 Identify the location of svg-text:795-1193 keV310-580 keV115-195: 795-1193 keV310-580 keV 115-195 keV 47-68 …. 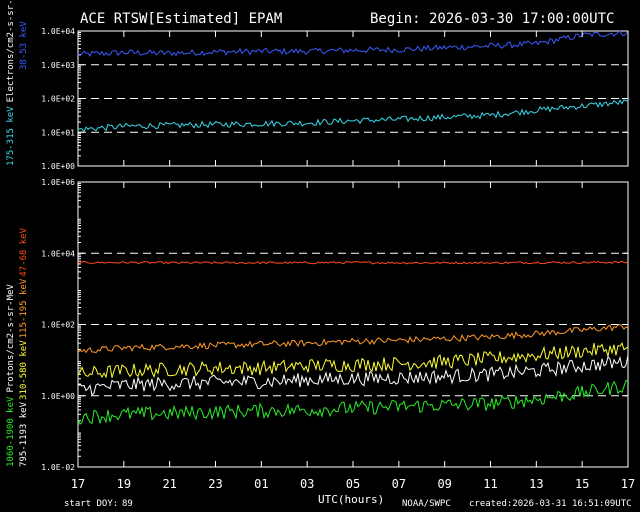
(24, 347).